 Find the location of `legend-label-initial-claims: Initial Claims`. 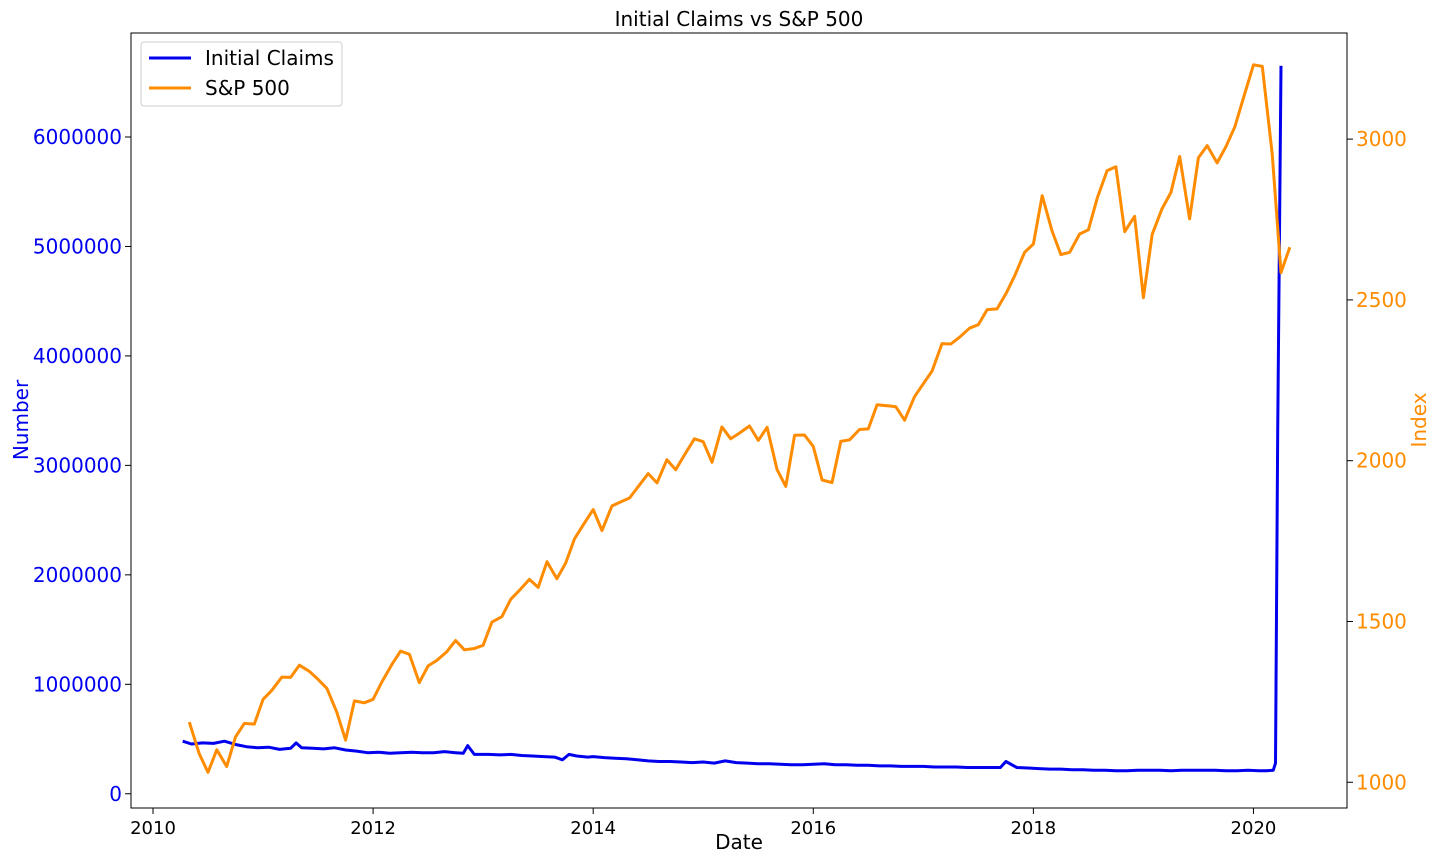

legend-label-initial-claims: Initial Claims is located at coordinates (269, 58).